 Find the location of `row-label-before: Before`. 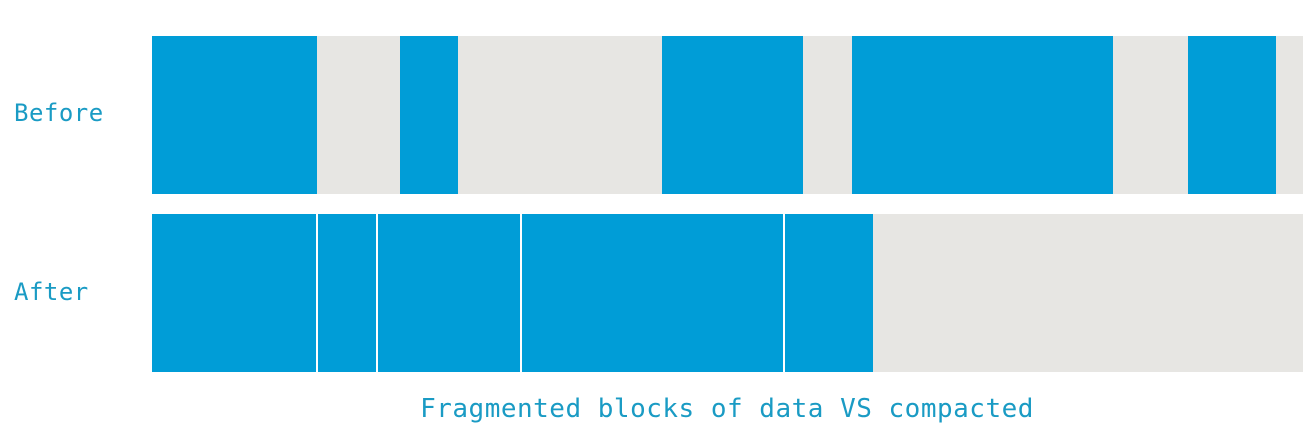

row-label-before: Before is located at coordinates (59, 113).